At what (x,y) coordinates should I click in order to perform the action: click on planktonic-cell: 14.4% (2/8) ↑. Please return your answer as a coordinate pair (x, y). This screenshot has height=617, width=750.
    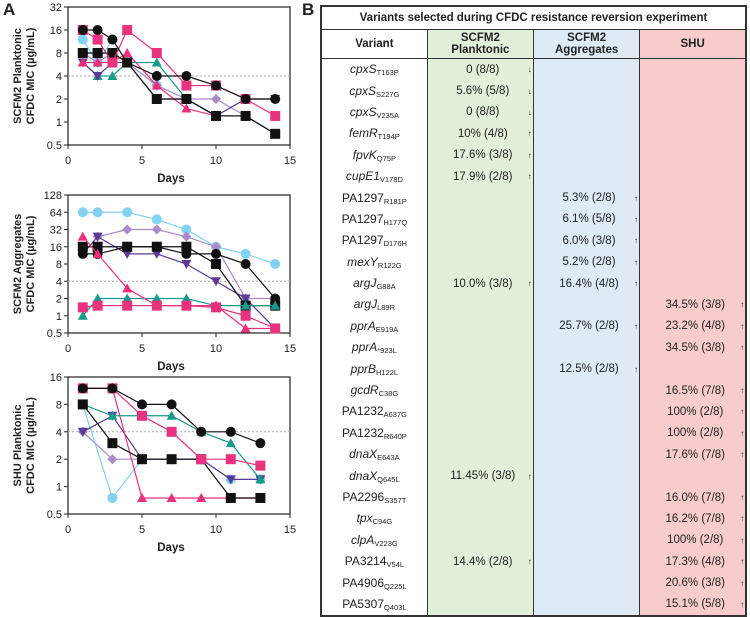
    Looking at the image, I should click on (481, 561).